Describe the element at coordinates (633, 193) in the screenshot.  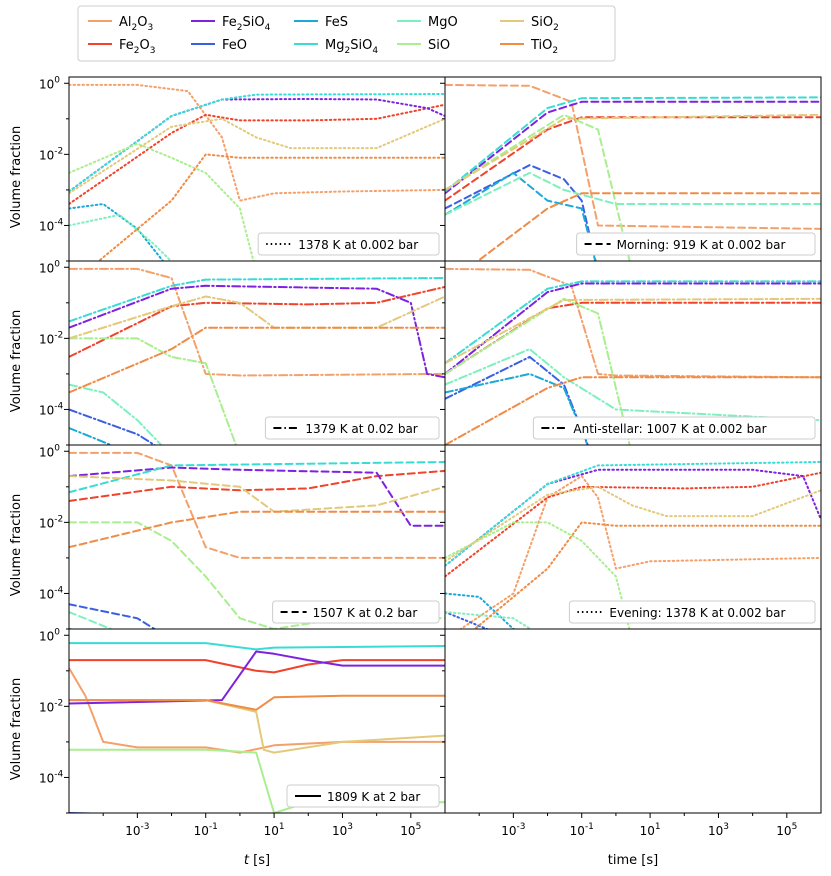
I see `series-p2-mgo` at that location.